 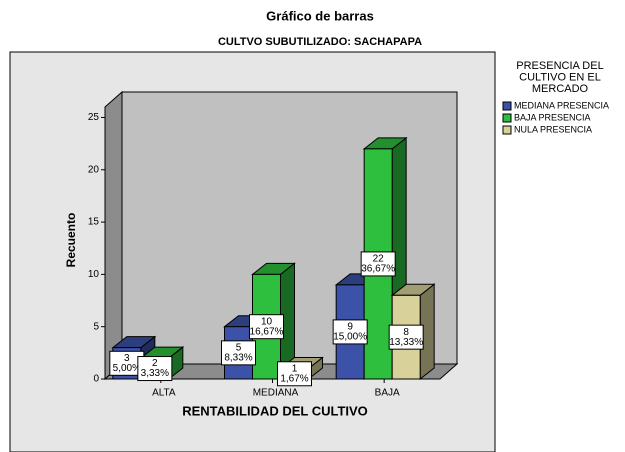 What do you see at coordinates (96, 379) in the screenshot?
I see `y-tick-label: 0` at bounding box center [96, 379].